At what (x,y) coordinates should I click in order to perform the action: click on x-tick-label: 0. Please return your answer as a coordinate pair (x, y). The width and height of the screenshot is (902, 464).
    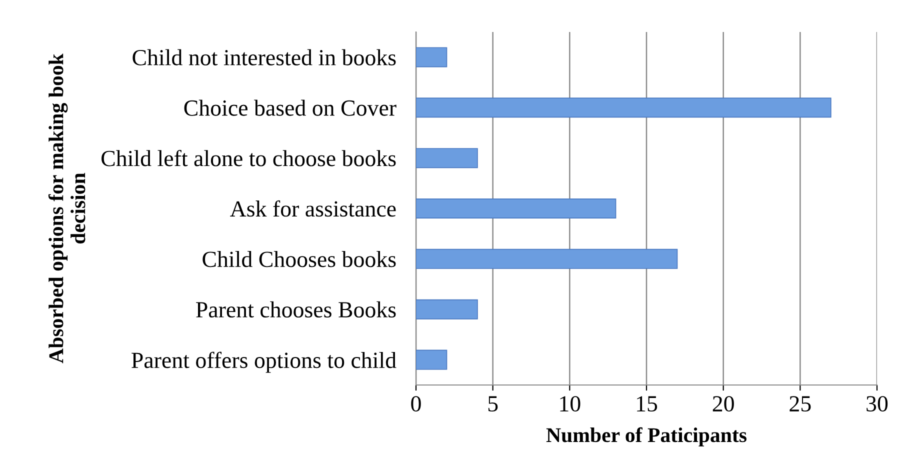
    Looking at the image, I should click on (416, 404).